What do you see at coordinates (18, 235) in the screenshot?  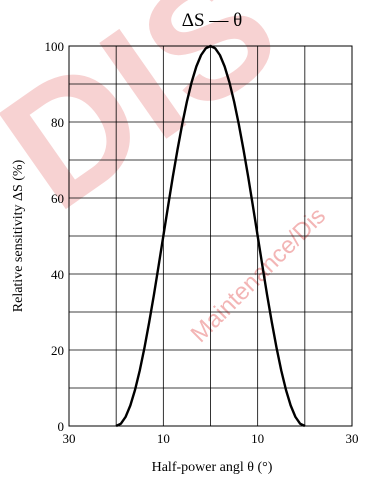 I see `y-axis-label: Relative sensitivity ΔS (%)` at bounding box center [18, 235].